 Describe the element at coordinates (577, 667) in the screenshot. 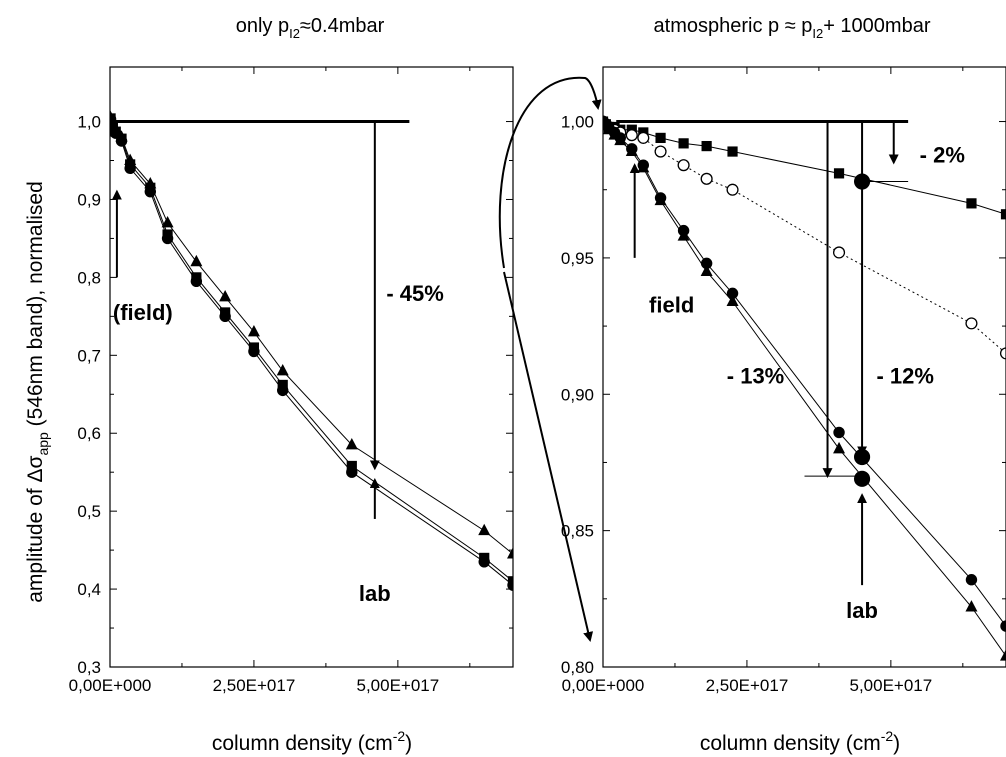

I see `right-y-tick-label: 0,80` at that location.